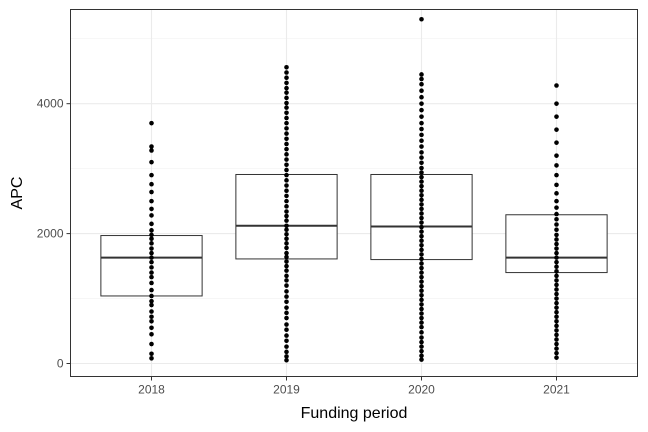 The image size is (648, 432). I want to click on y-axis: 0 2000 4000, so click(54, 234).